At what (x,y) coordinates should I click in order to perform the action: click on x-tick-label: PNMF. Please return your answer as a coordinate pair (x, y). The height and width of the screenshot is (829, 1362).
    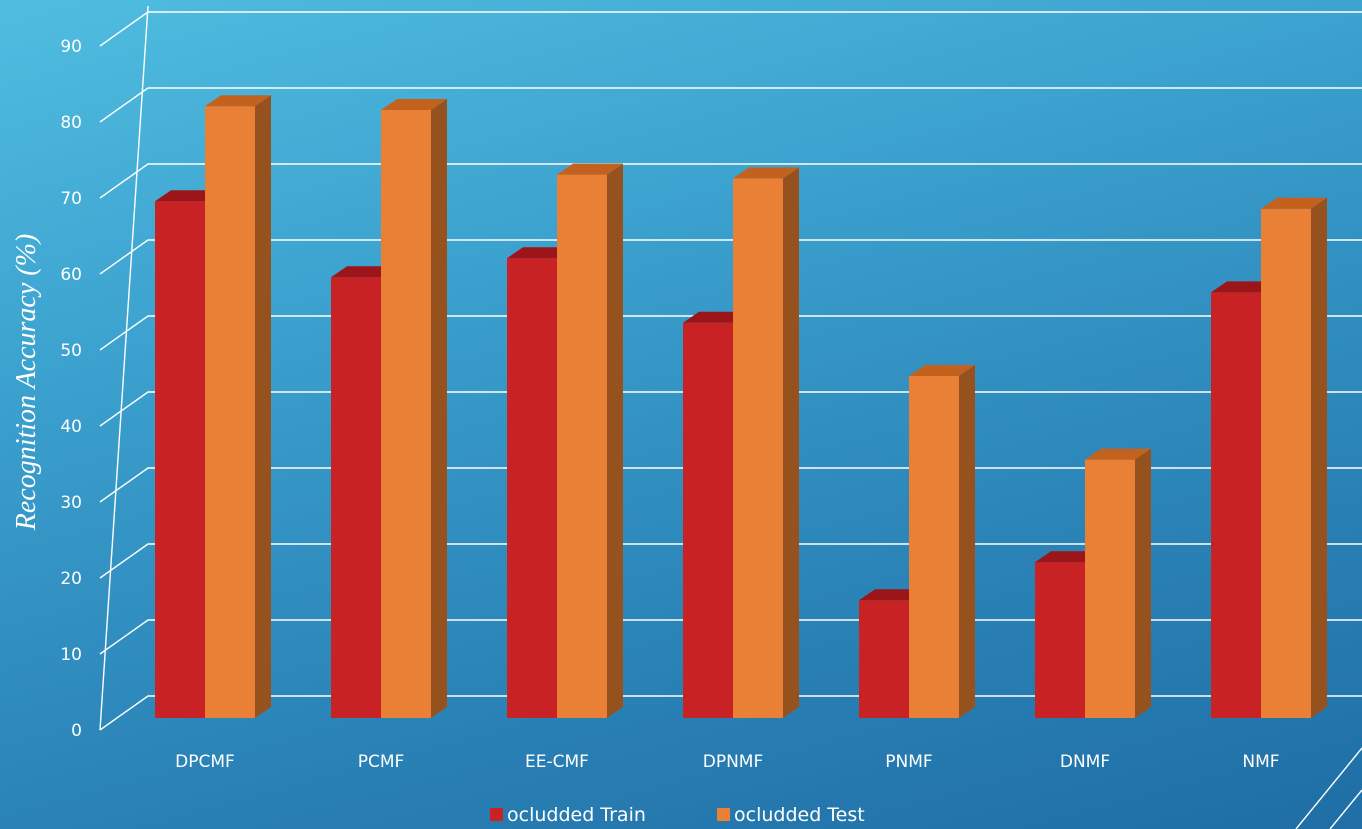
    Looking at the image, I should click on (908, 762).